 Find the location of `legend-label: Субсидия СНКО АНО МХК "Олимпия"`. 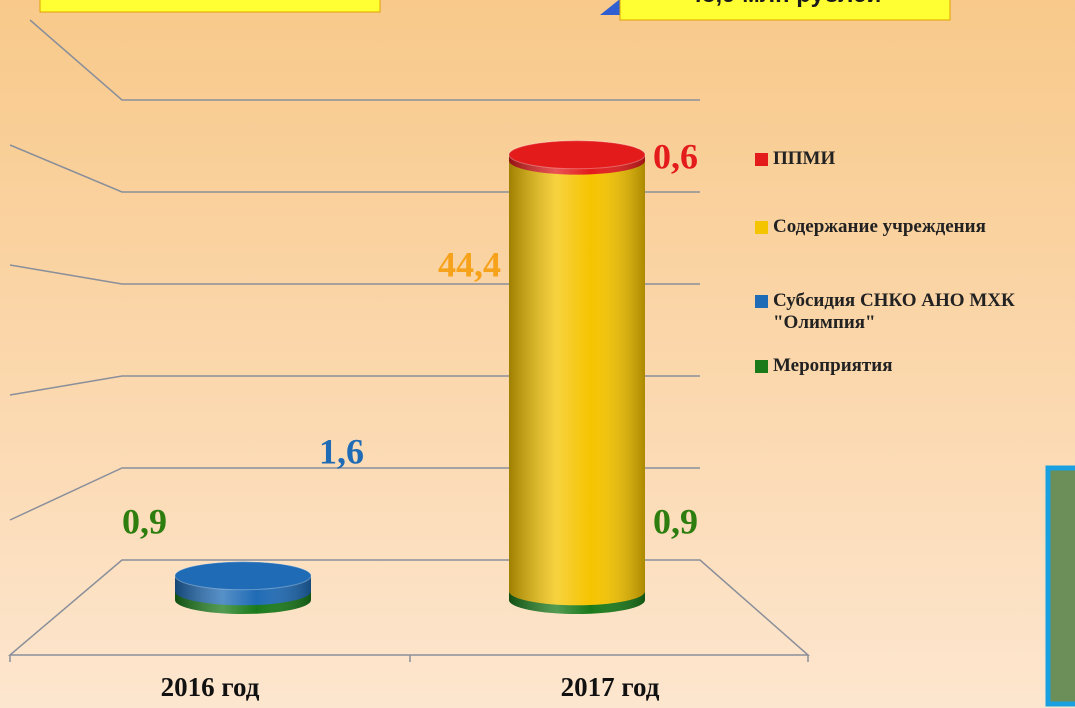

legend-label: Субсидия СНКО АНО МХК "Олимпия" is located at coordinates (894, 311).